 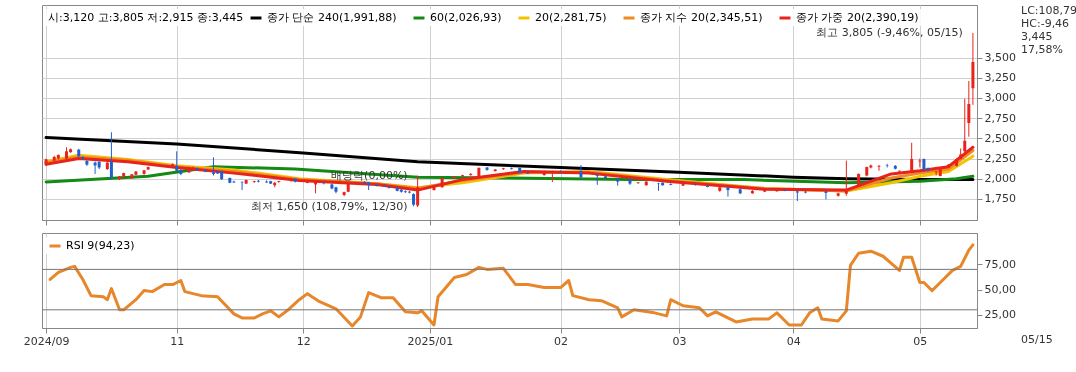 What do you see at coordinates (1000, 58) in the screenshot?
I see `y-tick-label: 3,500` at bounding box center [1000, 58].